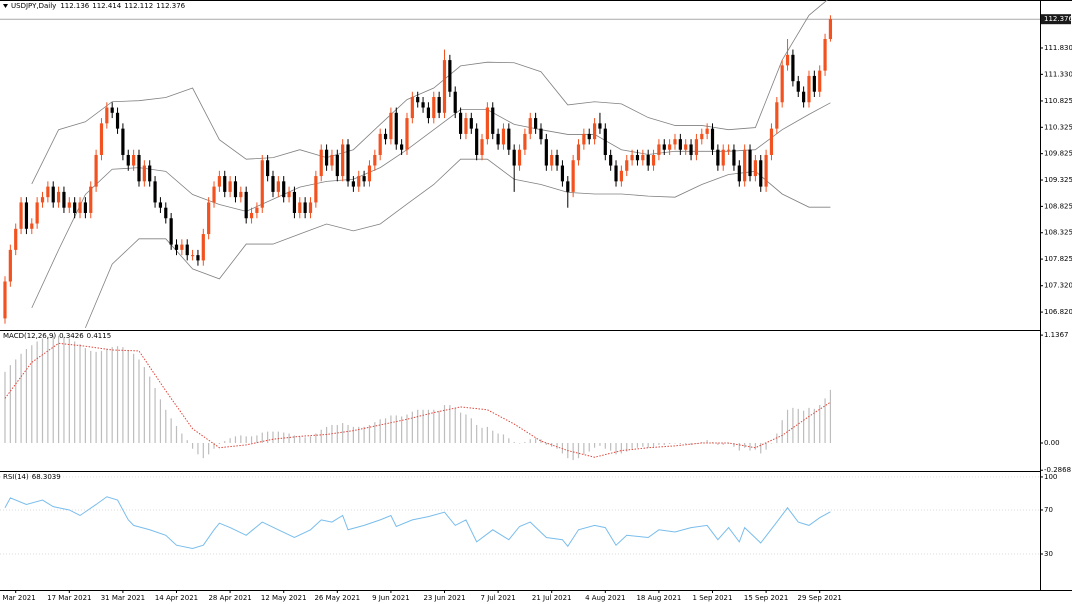  Describe the element at coordinates (1050, 477) in the screenshot. I see `y-tick-label: 100` at that location.